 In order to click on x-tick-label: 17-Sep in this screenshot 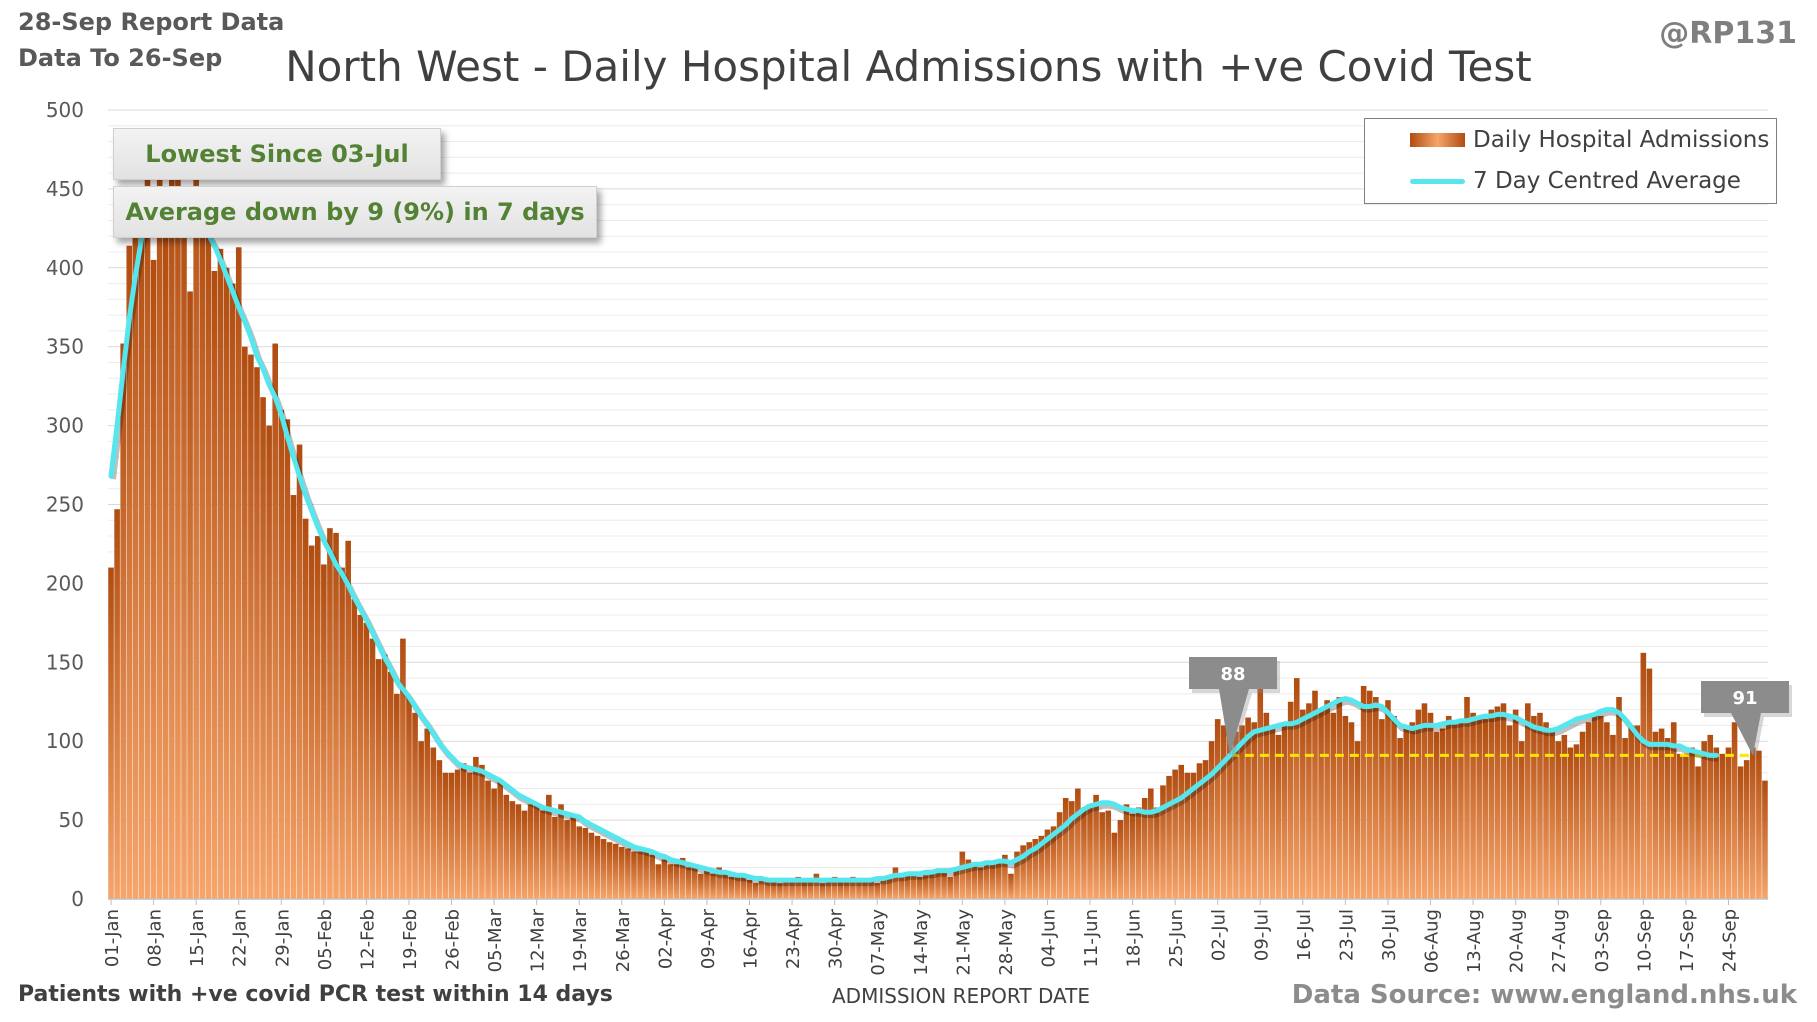, I will do `click(1687, 940)`.